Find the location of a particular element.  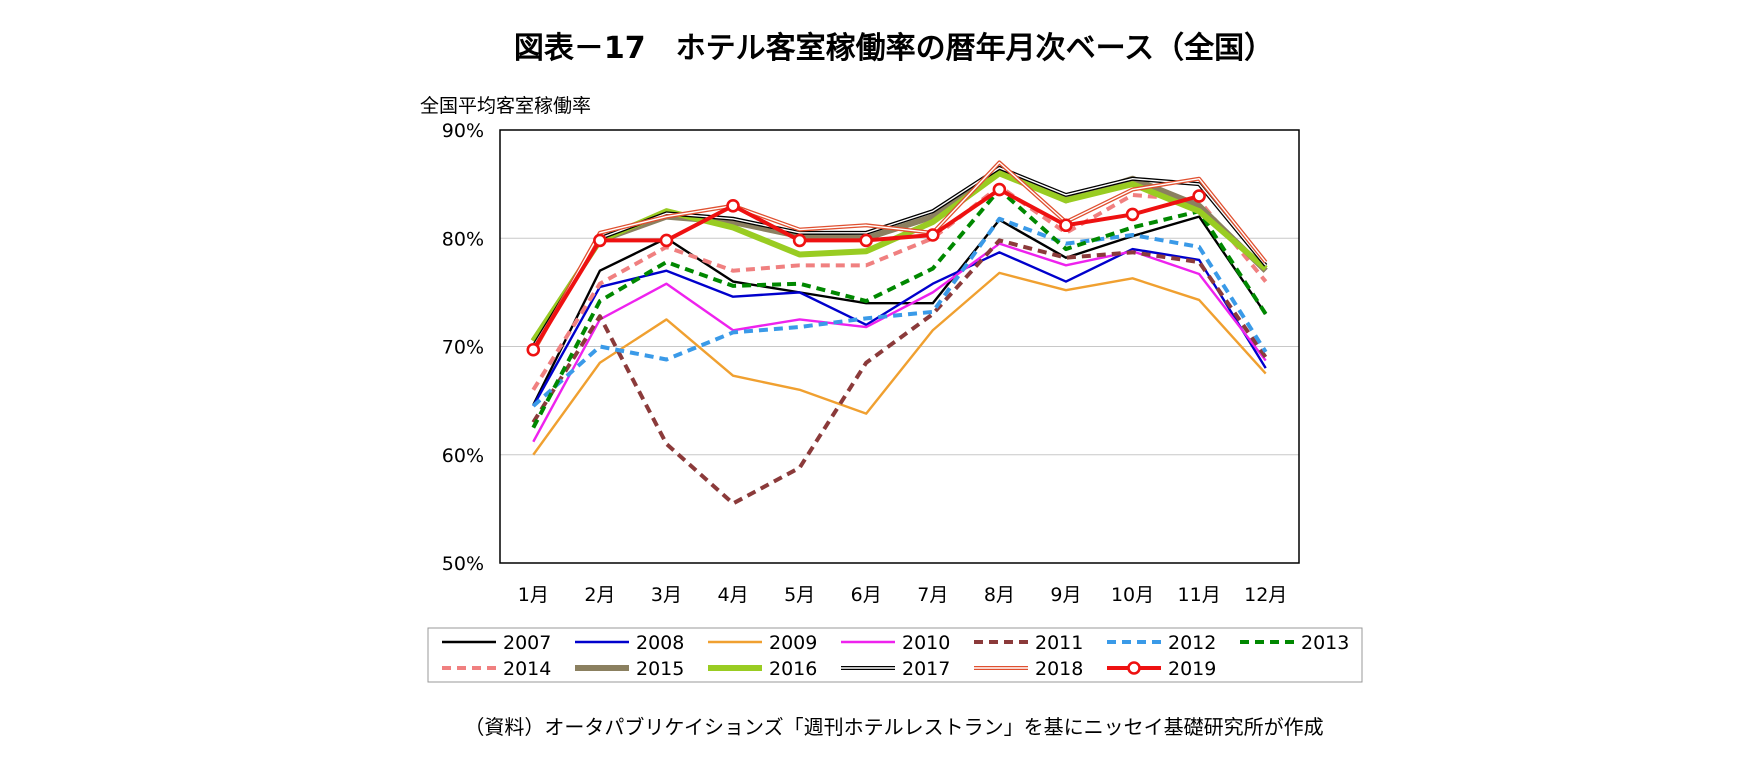

legend-label: 2018 is located at coordinates (1059, 669).